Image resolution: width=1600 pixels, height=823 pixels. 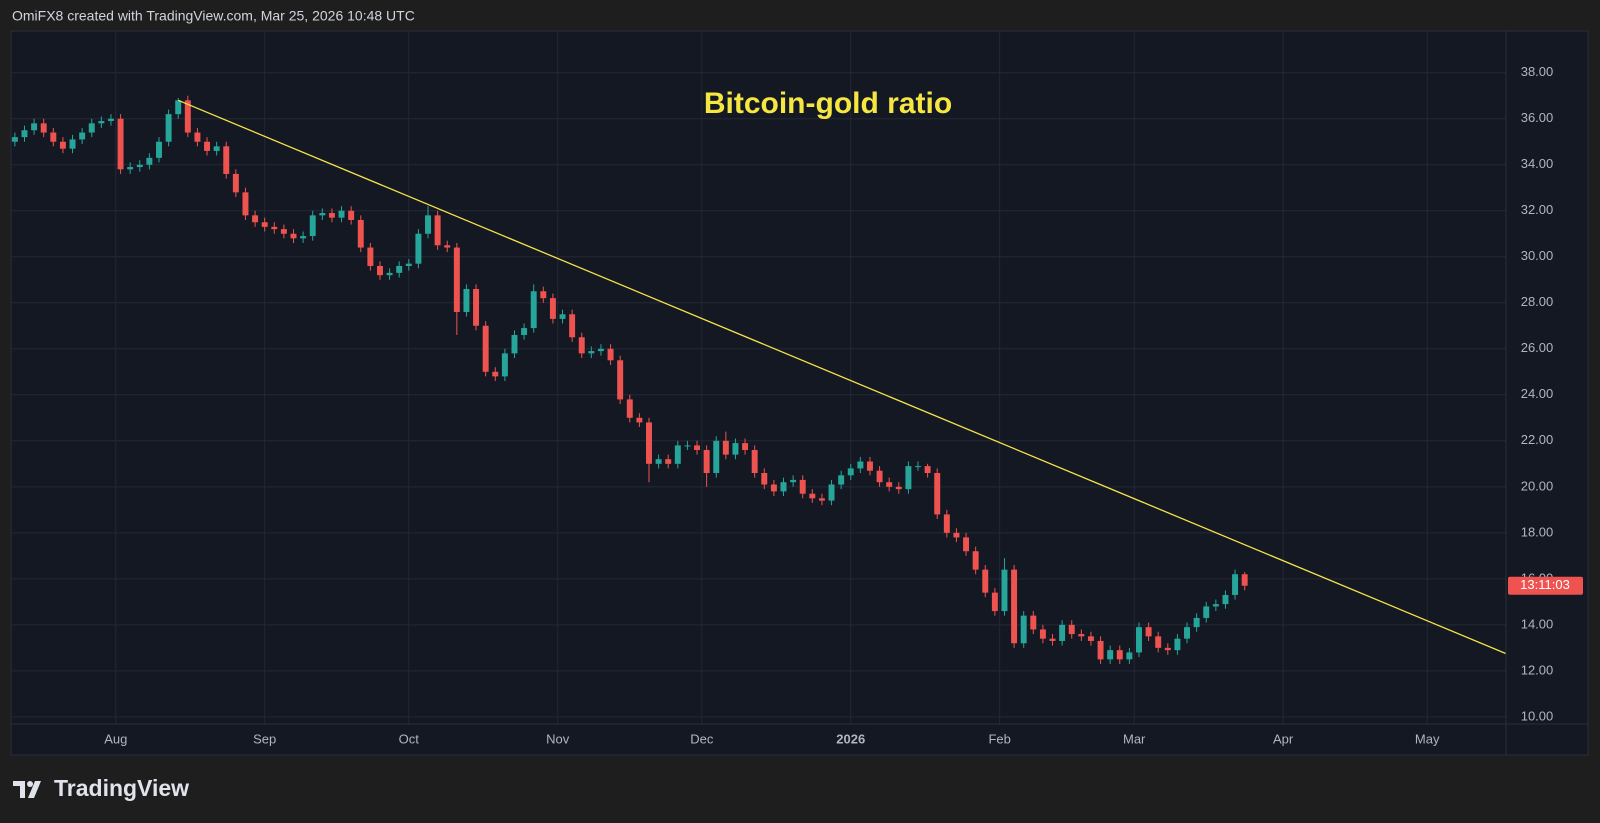 What do you see at coordinates (1545, 584) in the screenshot?
I see `countdown: 13:11:03` at bounding box center [1545, 584].